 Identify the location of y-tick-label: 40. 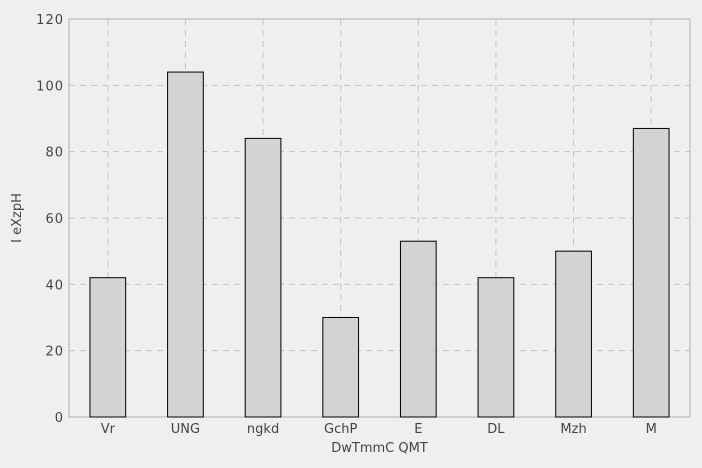
(54, 285).